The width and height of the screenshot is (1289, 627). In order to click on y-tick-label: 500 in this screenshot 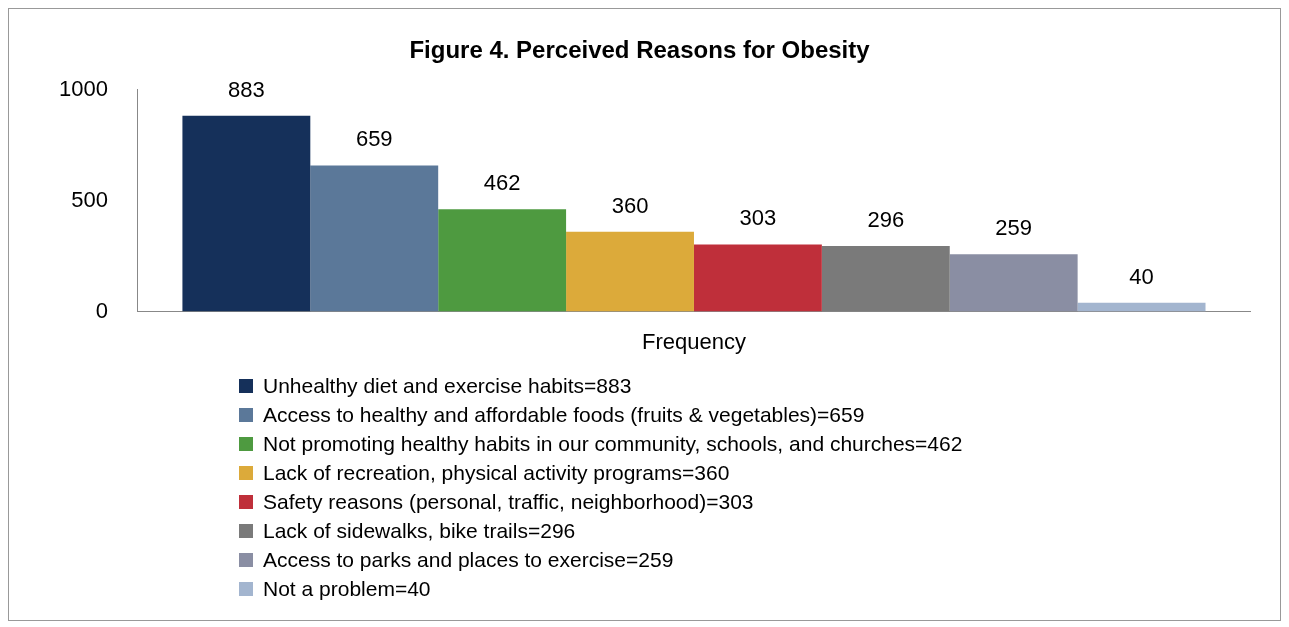, I will do `click(89, 199)`.